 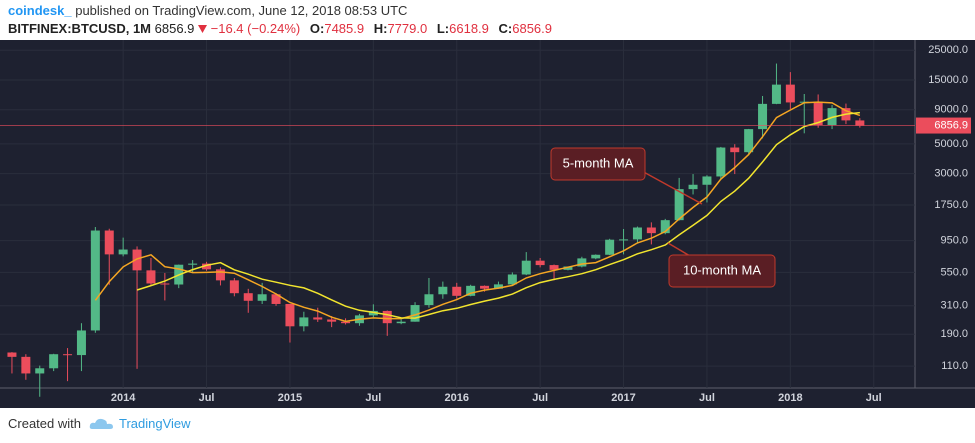 What do you see at coordinates (380, 28) in the screenshot?
I see `h-label: H:` at bounding box center [380, 28].